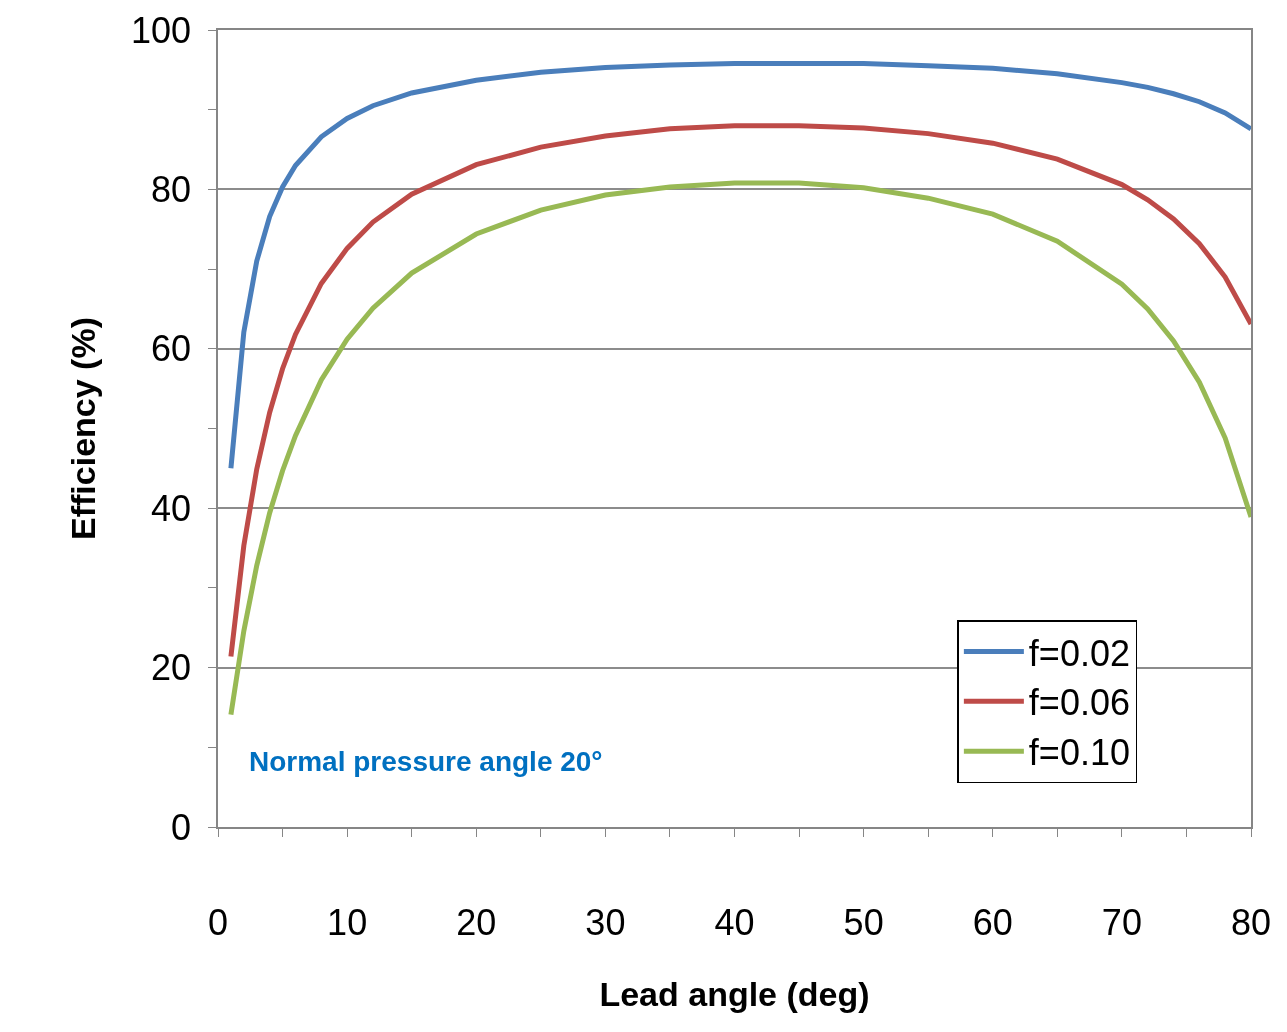  What do you see at coordinates (476, 922) in the screenshot?
I see `x-tick-label: 20` at bounding box center [476, 922].